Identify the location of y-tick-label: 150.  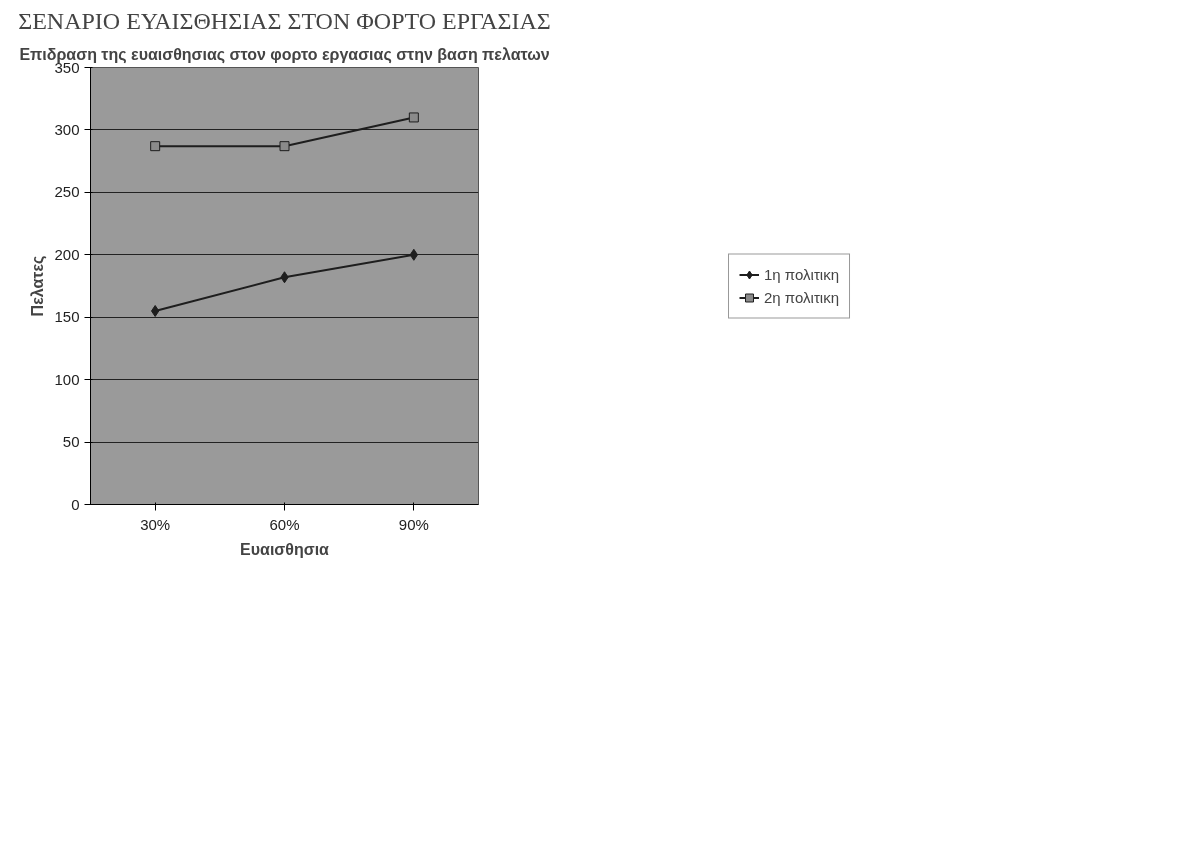
(67, 317).